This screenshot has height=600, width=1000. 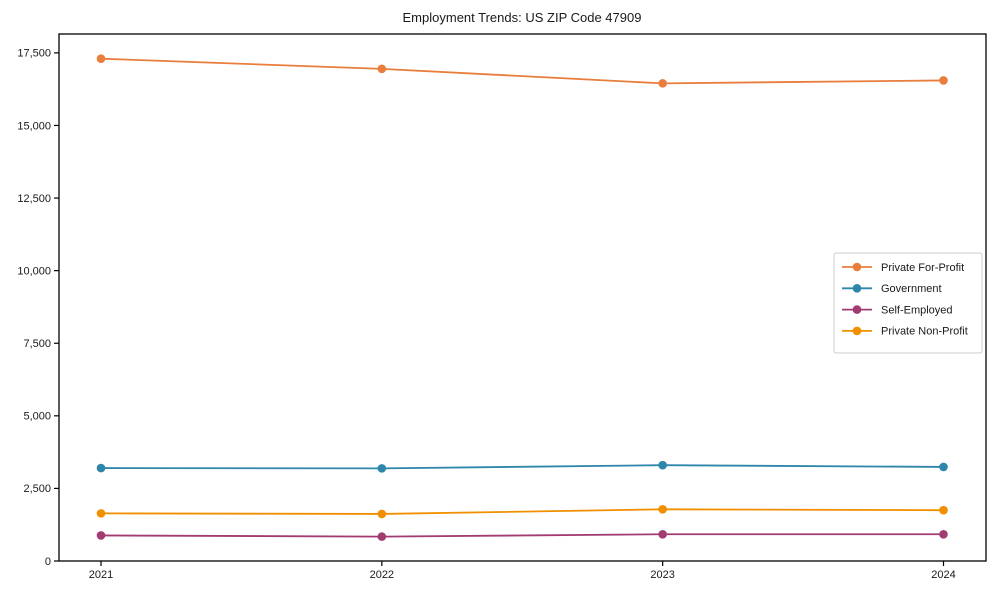 What do you see at coordinates (911, 289) in the screenshot?
I see `legend-label: Government` at bounding box center [911, 289].